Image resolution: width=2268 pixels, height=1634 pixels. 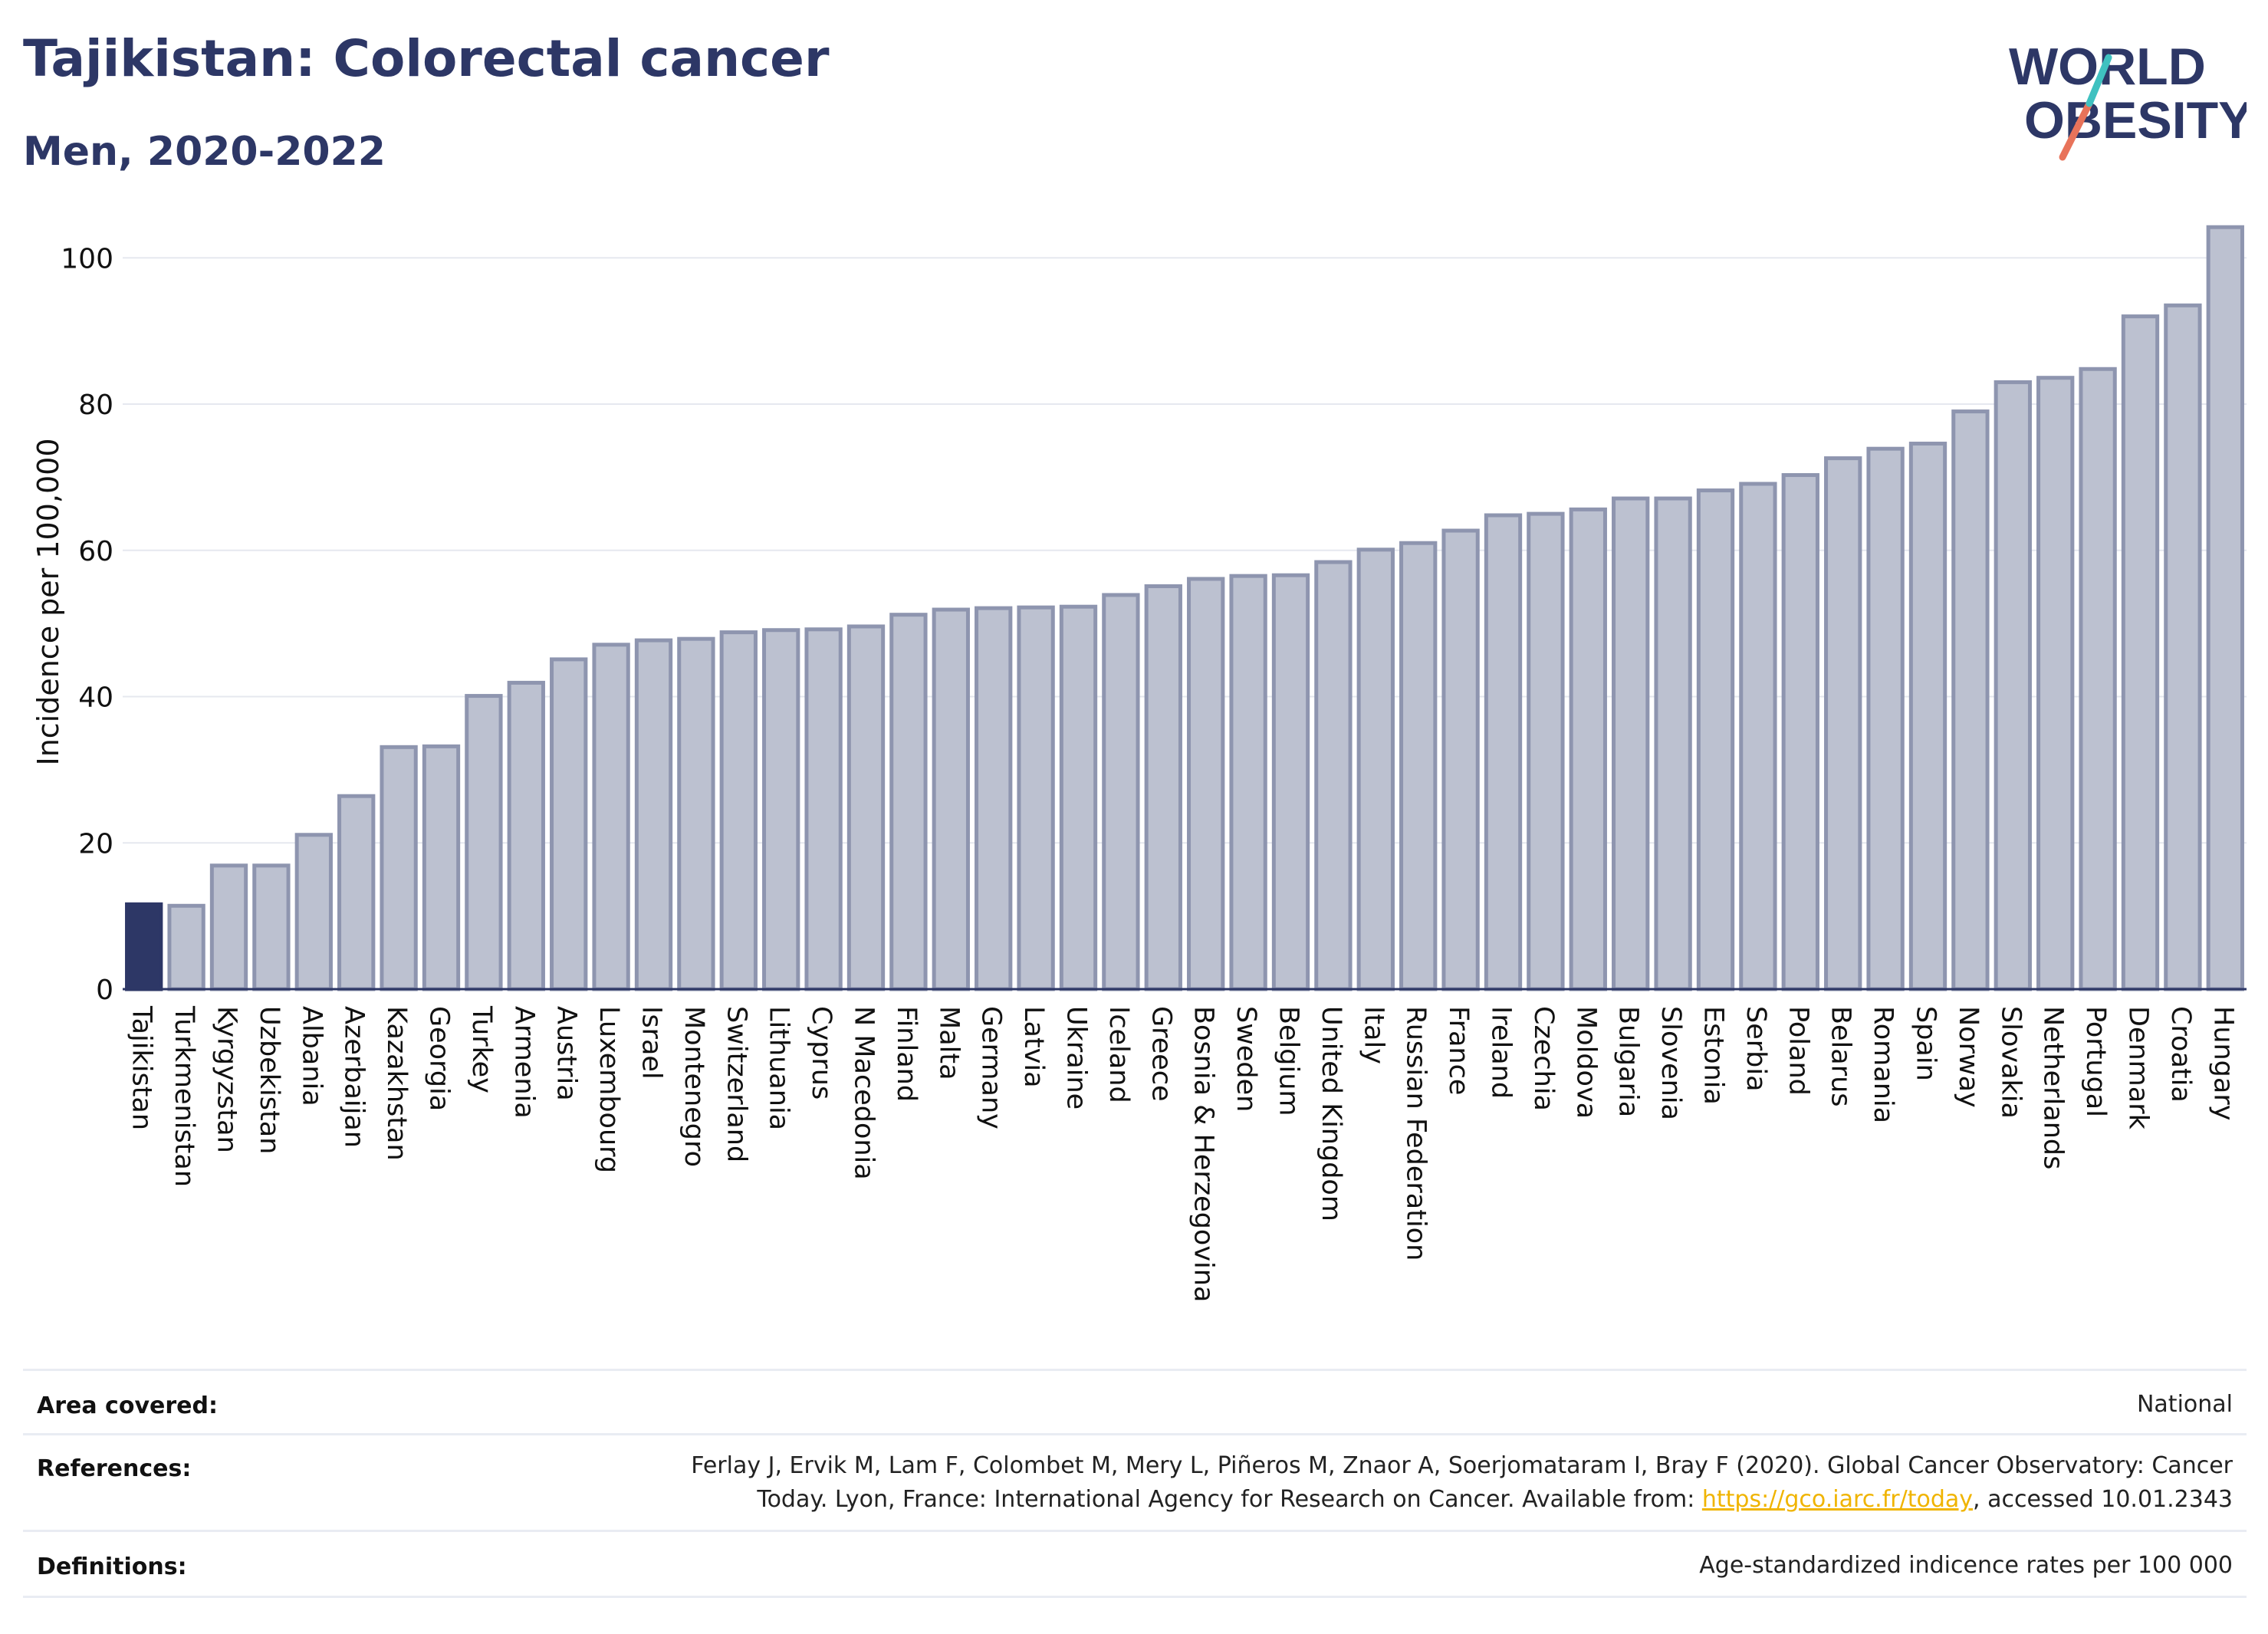 What do you see at coordinates (1585, 1062) in the screenshot?
I see `x-tick-label: Moldova` at bounding box center [1585, 1062].